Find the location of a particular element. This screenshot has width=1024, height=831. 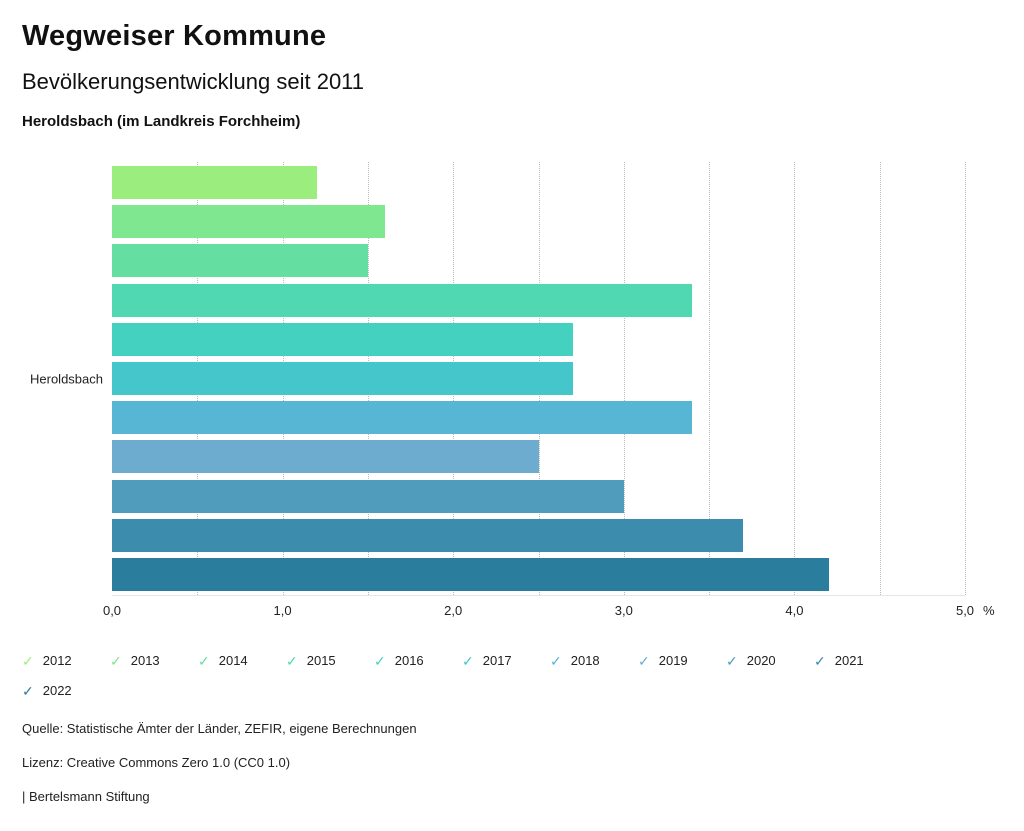

legend-item-2020: ✓ 2020 is located at coordinates (770, 660).